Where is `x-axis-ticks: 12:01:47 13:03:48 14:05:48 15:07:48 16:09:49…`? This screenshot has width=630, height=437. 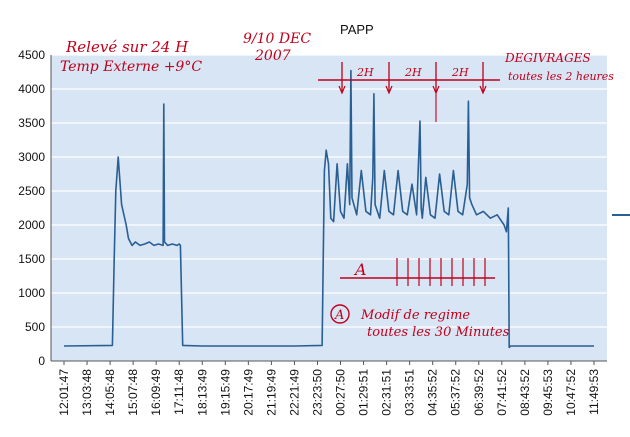
x-axis-ticks: 12:01:47 13:03:48 14:05:48 15:07:48 16:09:49… is located at coordinates (329, 388).